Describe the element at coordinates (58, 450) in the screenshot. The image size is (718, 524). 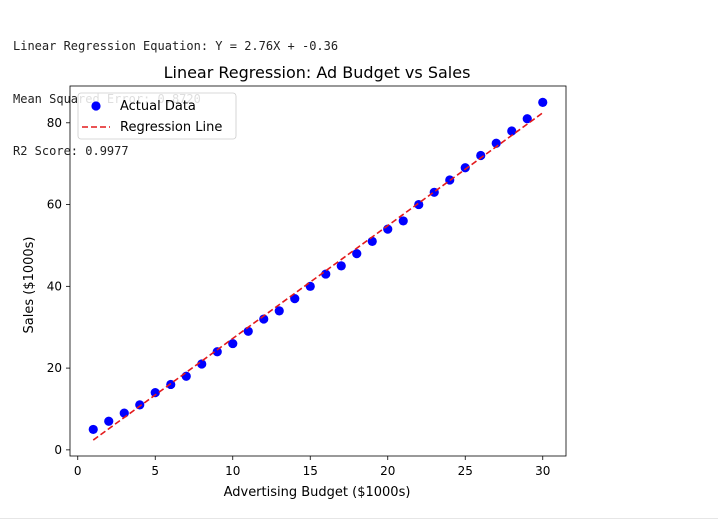
I see `y-tick-label: 0` at that location.